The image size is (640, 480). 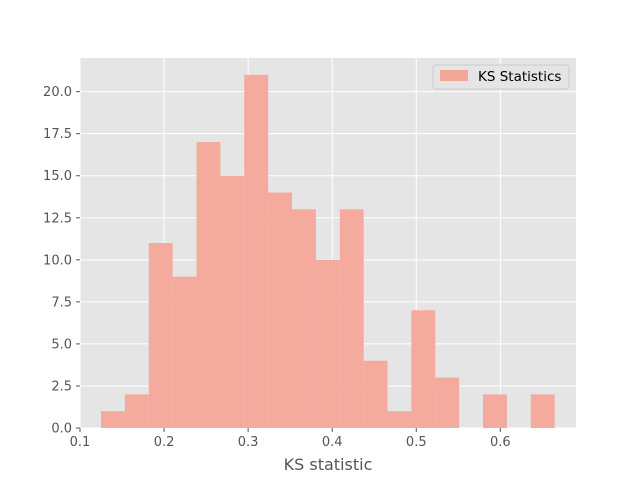 What do you see at coordinates (500, 442) in the screenshot?
I see `x-tick-label-5: 0.6` at bounding box center [500, 442].